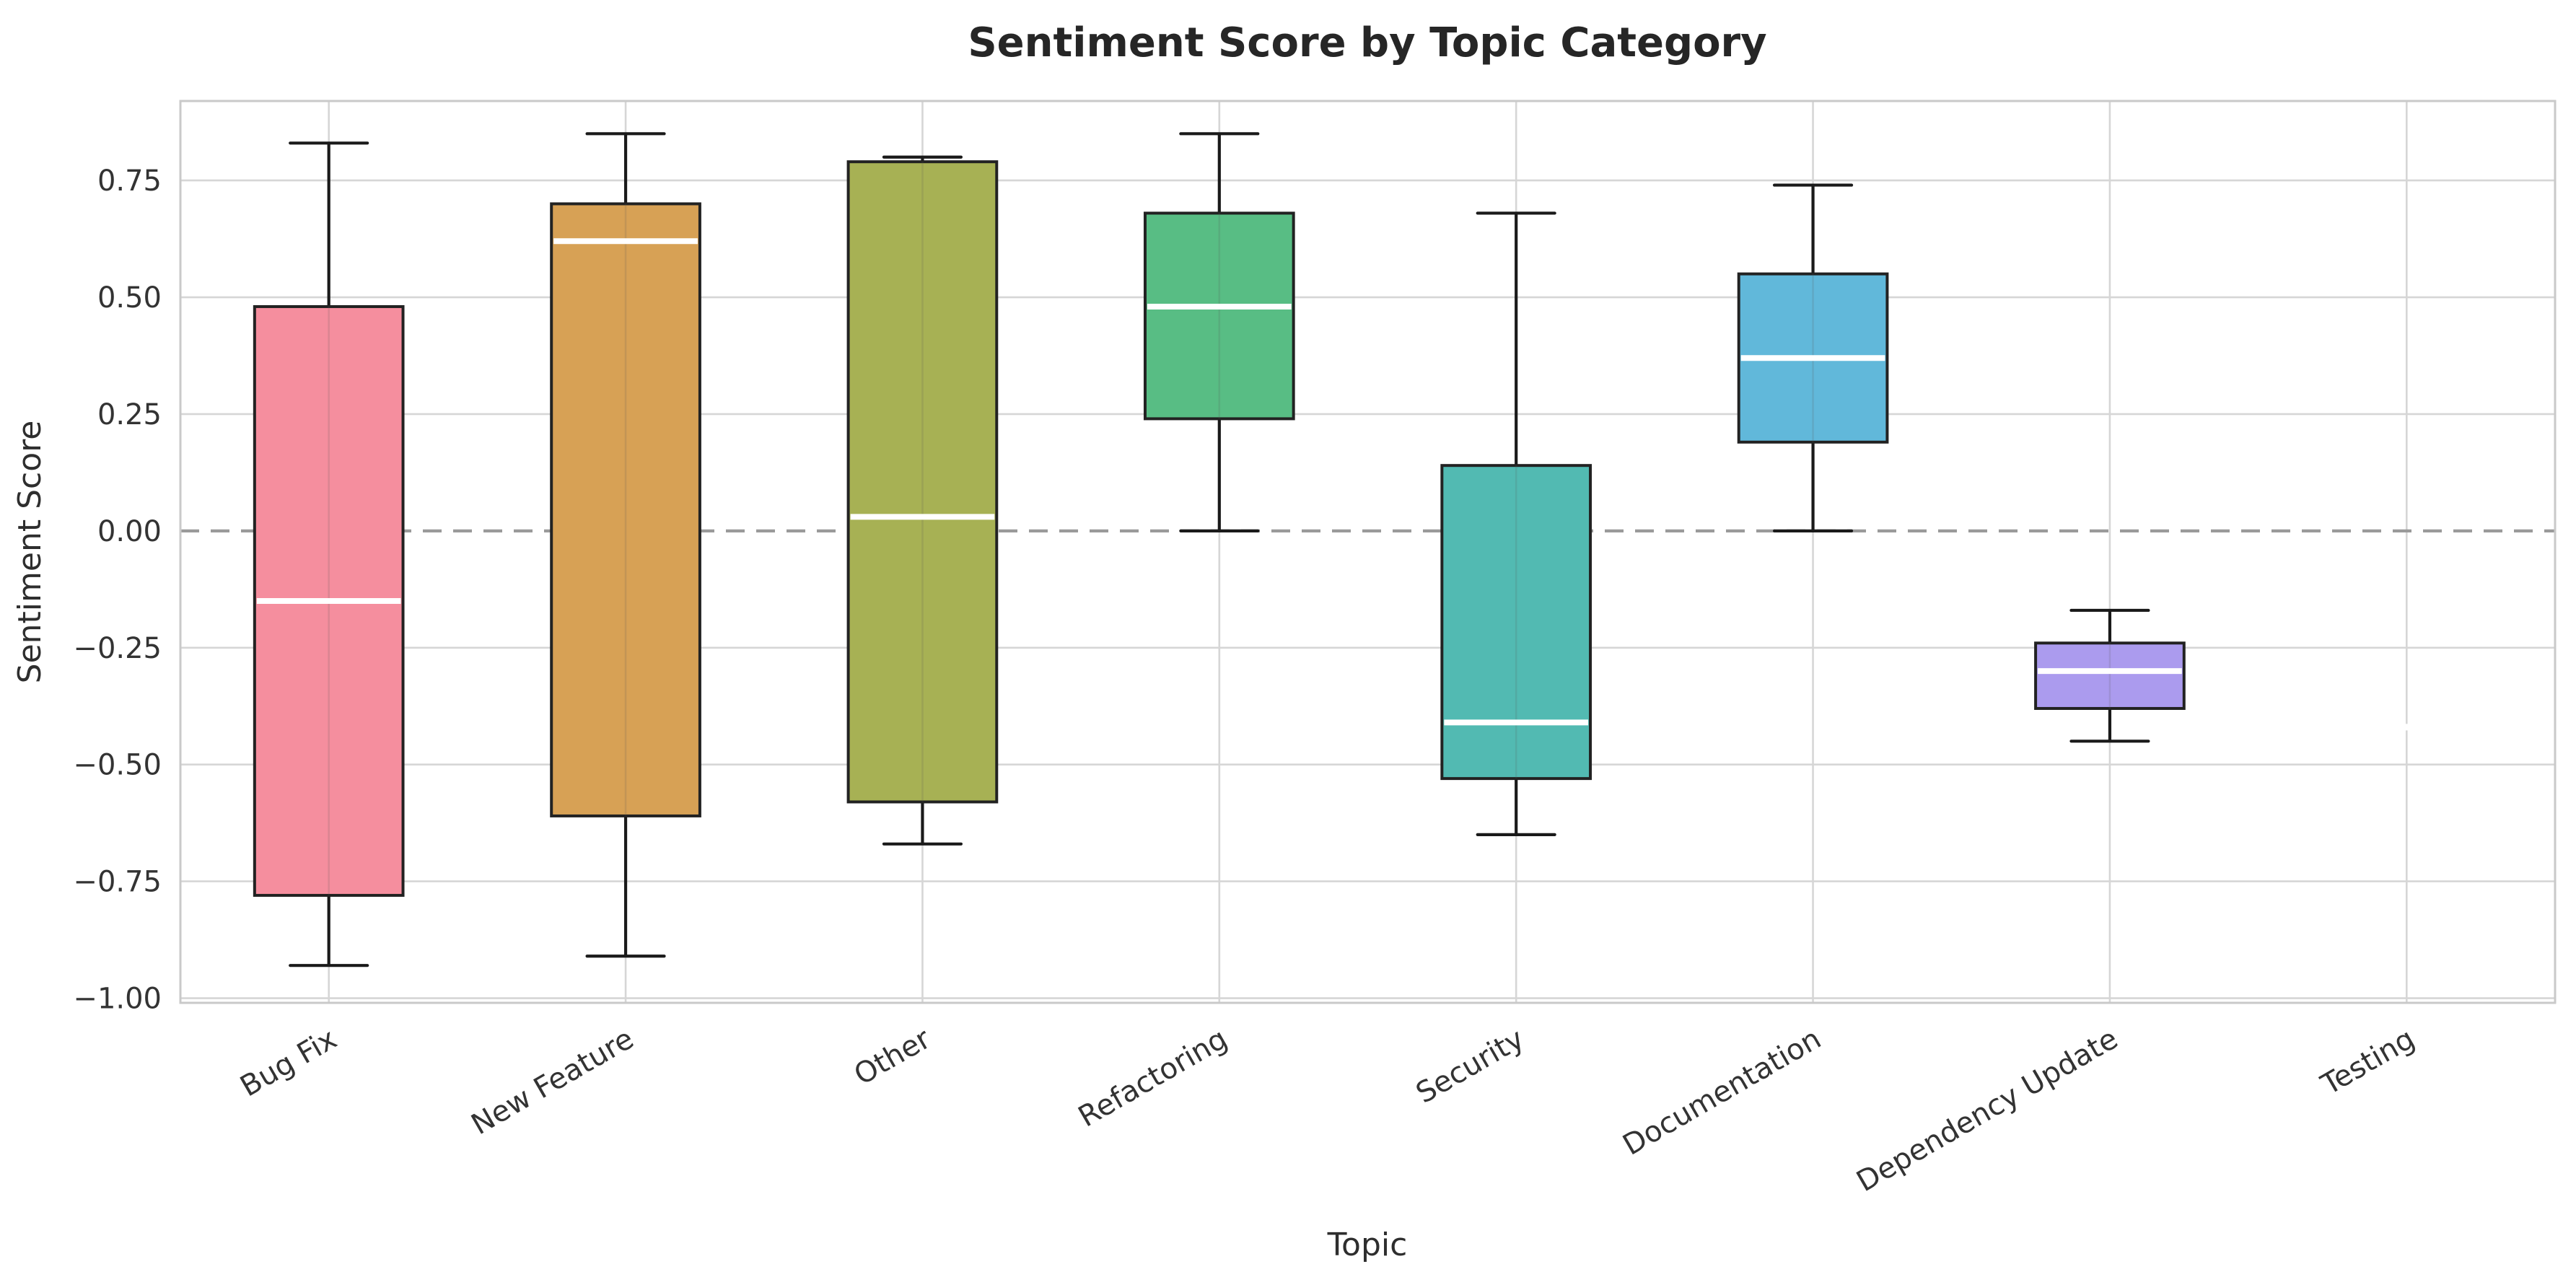 The height and width of the screenshot is (1277, 2576). I want to click on x-tick-label-dependency-update: Dependency Update, so click(1988, 1111).